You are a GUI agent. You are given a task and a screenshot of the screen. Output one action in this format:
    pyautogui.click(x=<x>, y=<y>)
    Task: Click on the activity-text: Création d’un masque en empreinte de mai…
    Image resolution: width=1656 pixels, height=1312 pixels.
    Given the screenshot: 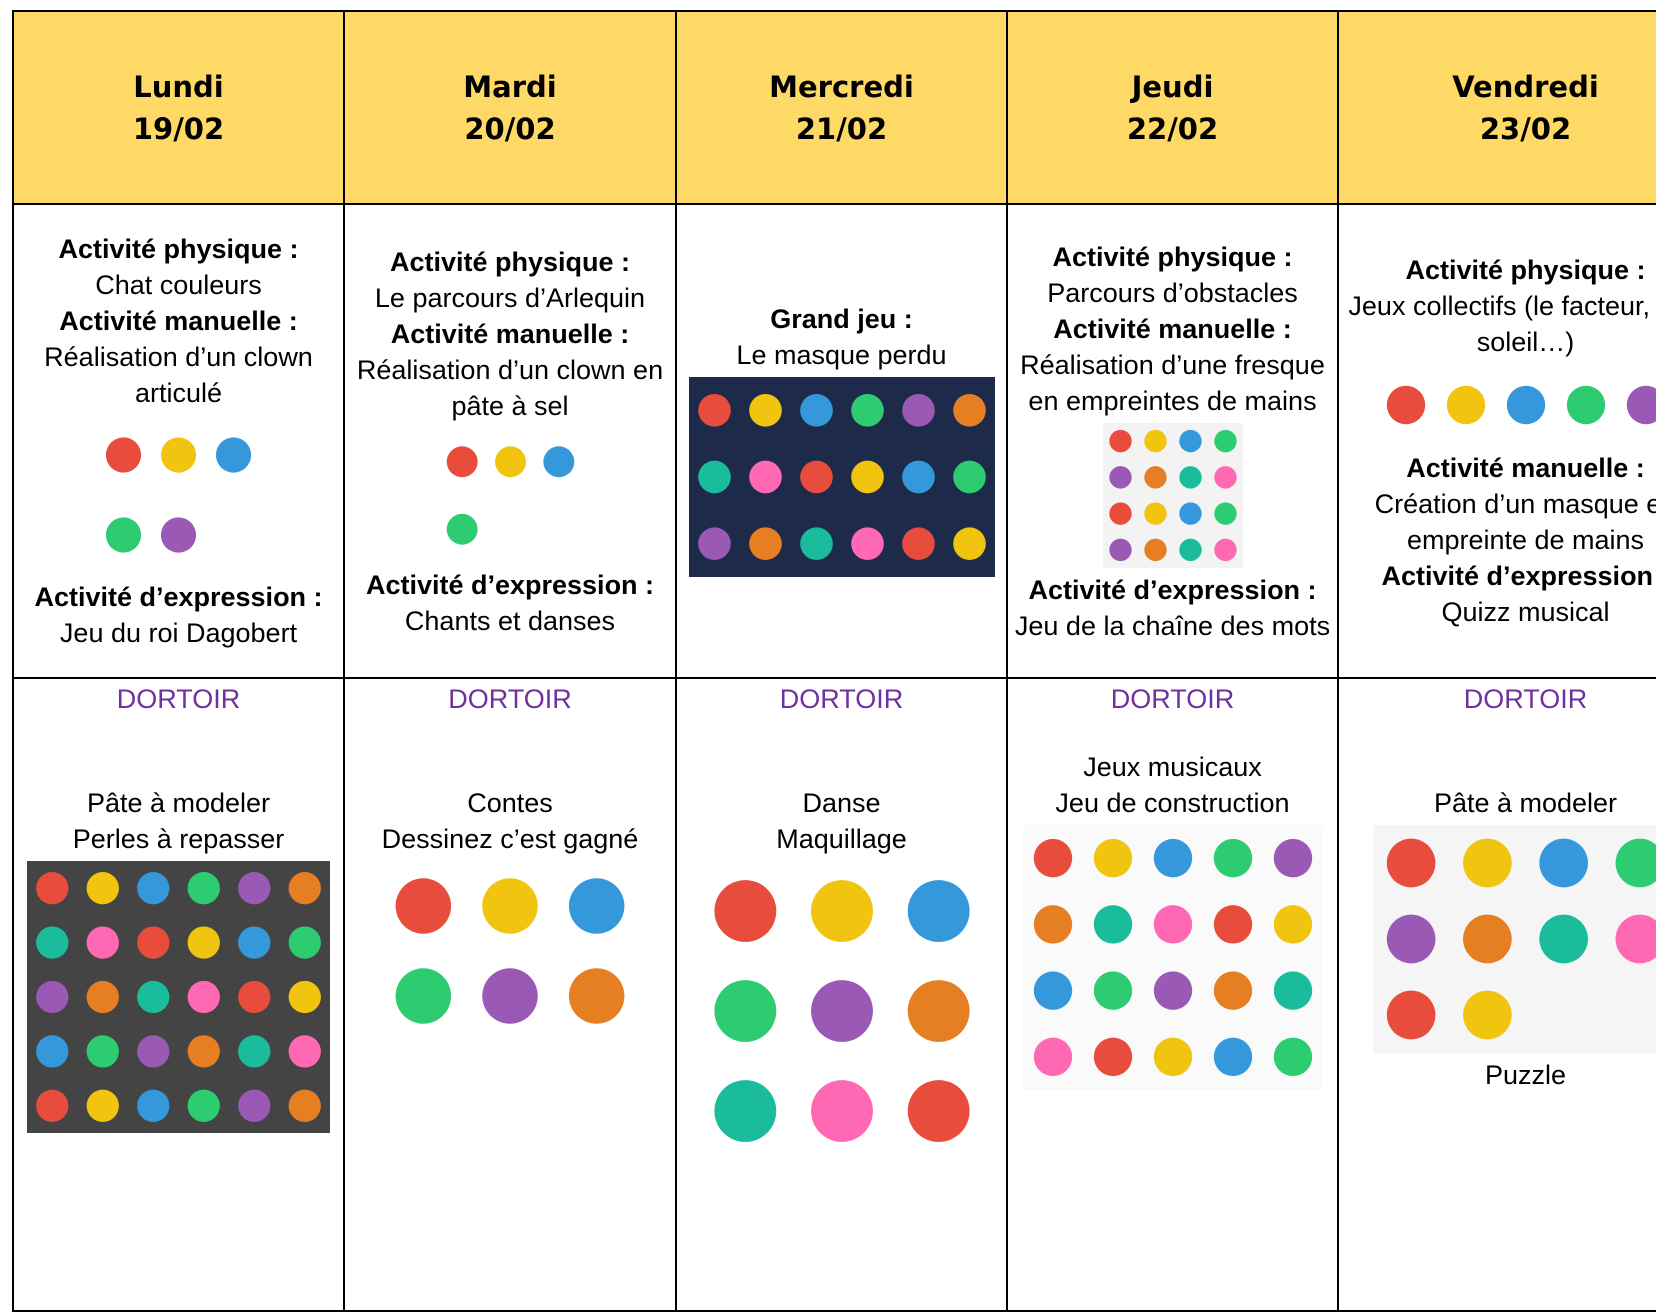 What is the action you would take?
    pyautogui.click(x=1500, y=522)
    